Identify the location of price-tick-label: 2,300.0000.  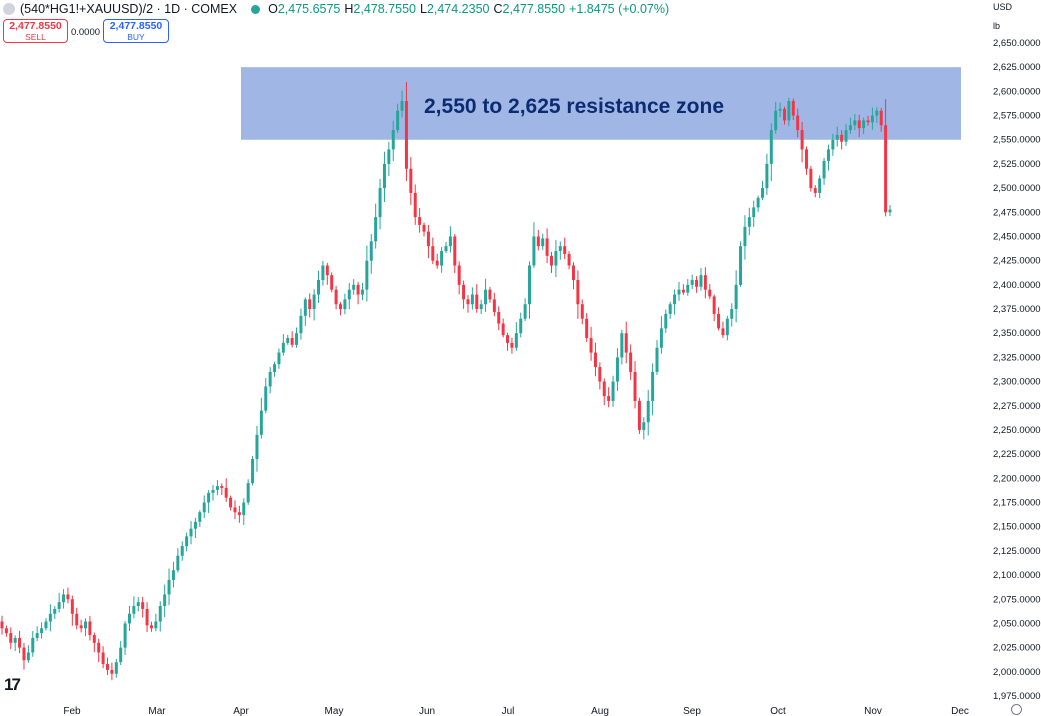
(1017, 382).